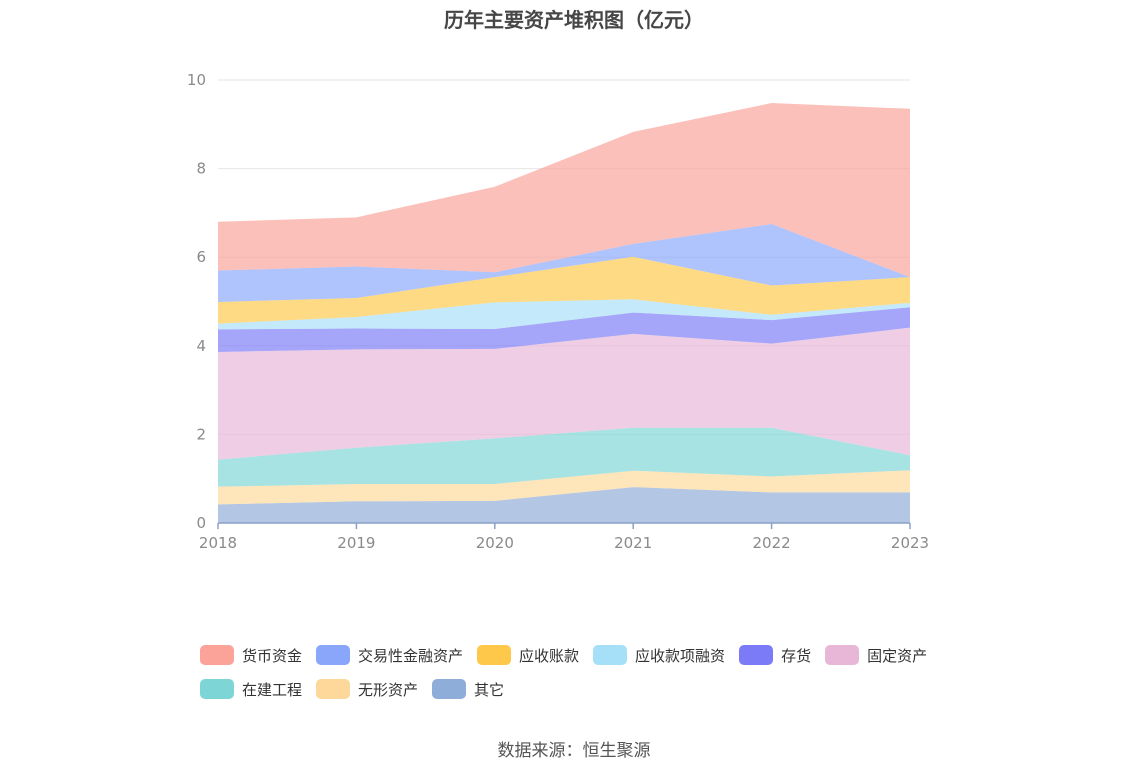 This screenshot has height=776, width=1148. Describe the element at coordinates (272, 655) in the screenshot. I see `legend-label: 货币资金` at that location.